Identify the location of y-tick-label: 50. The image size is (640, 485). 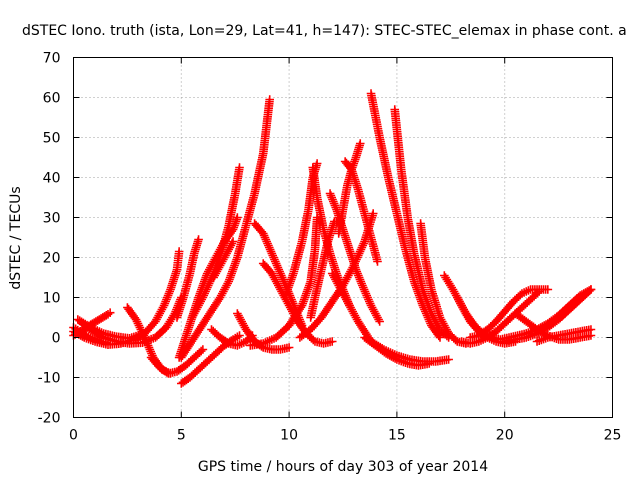
(52, 139).